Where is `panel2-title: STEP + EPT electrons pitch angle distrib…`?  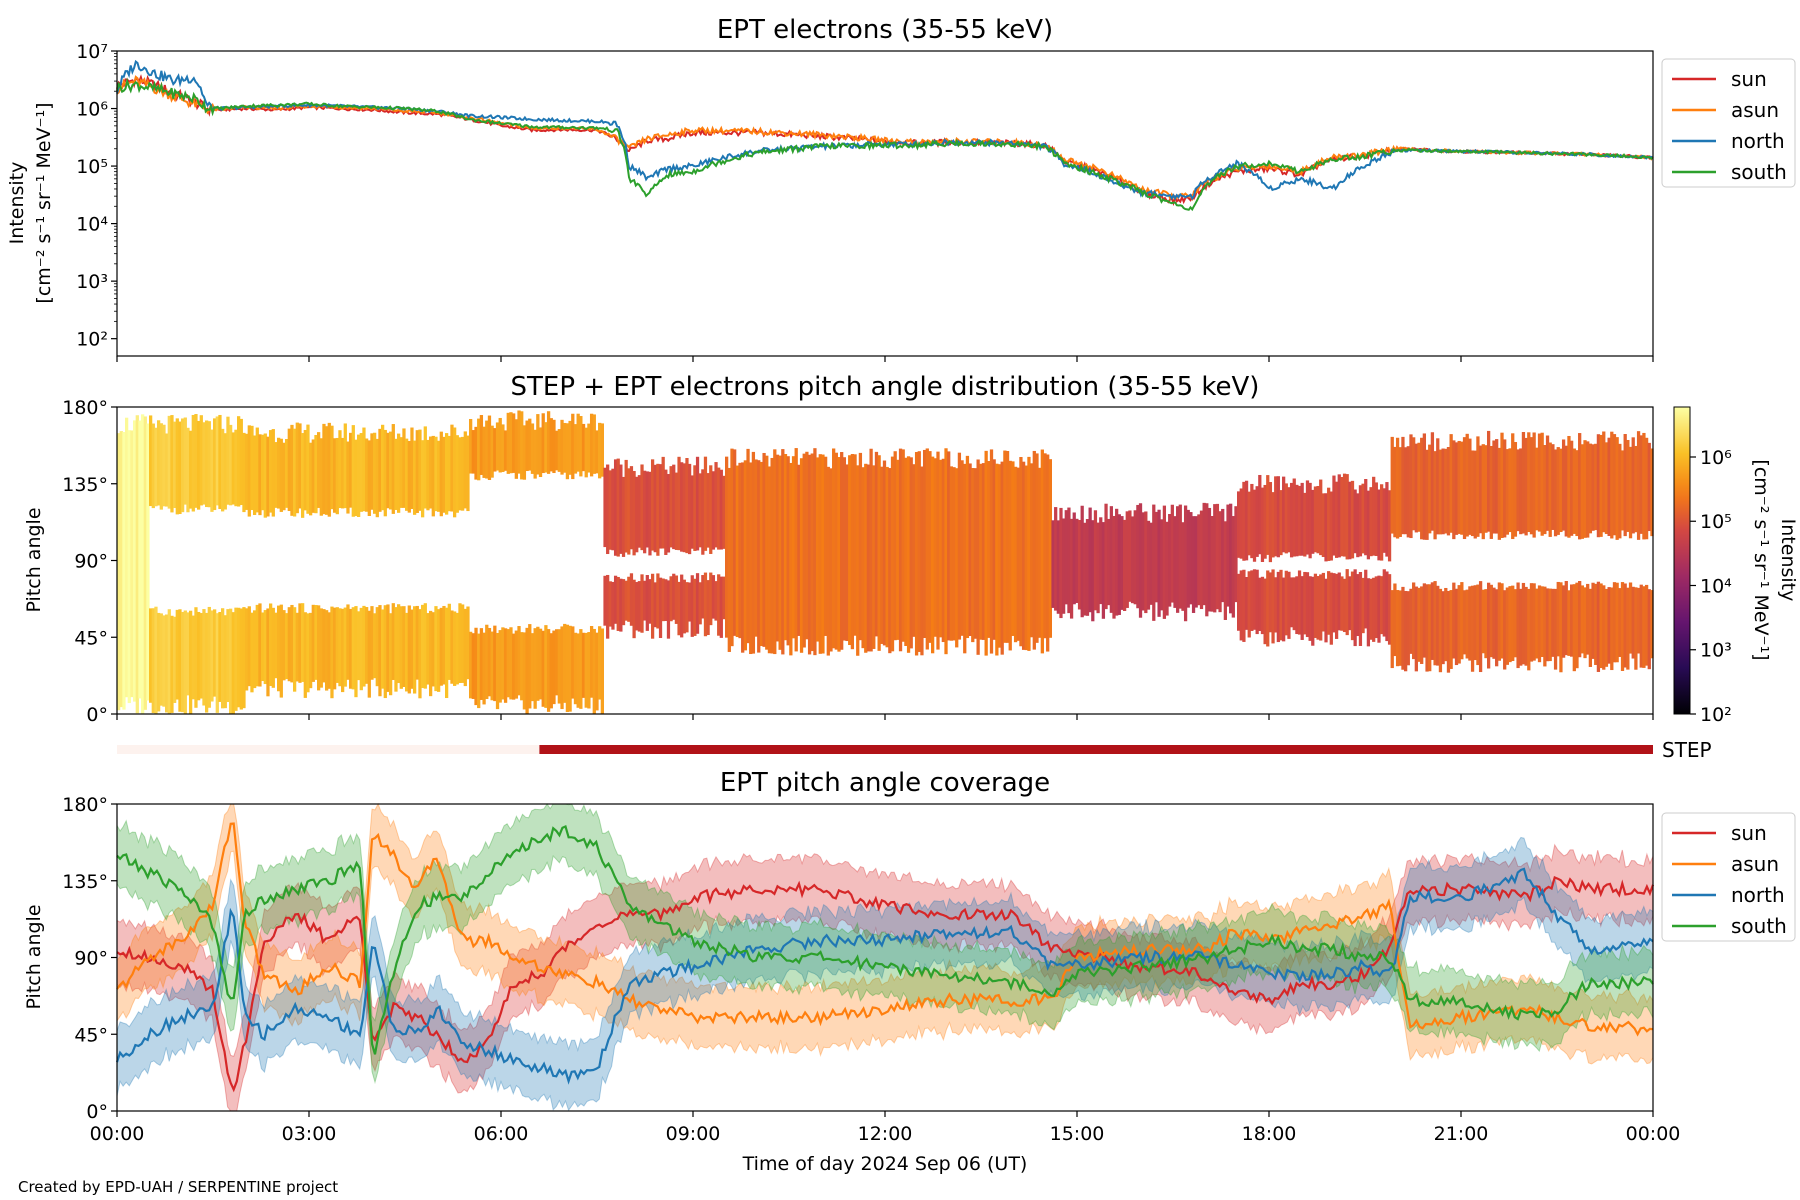 panel2-title: STEP + EPT electrons pitch angle distrib… is located at coordinates (885, 387).